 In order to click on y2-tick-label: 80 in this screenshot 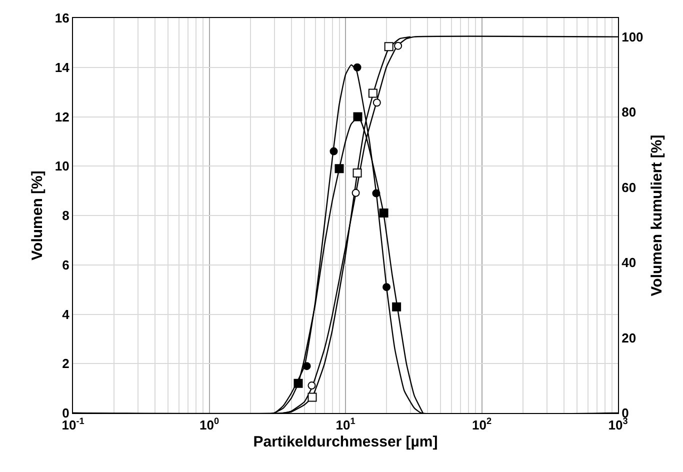, I will do `click(629, 112)`.